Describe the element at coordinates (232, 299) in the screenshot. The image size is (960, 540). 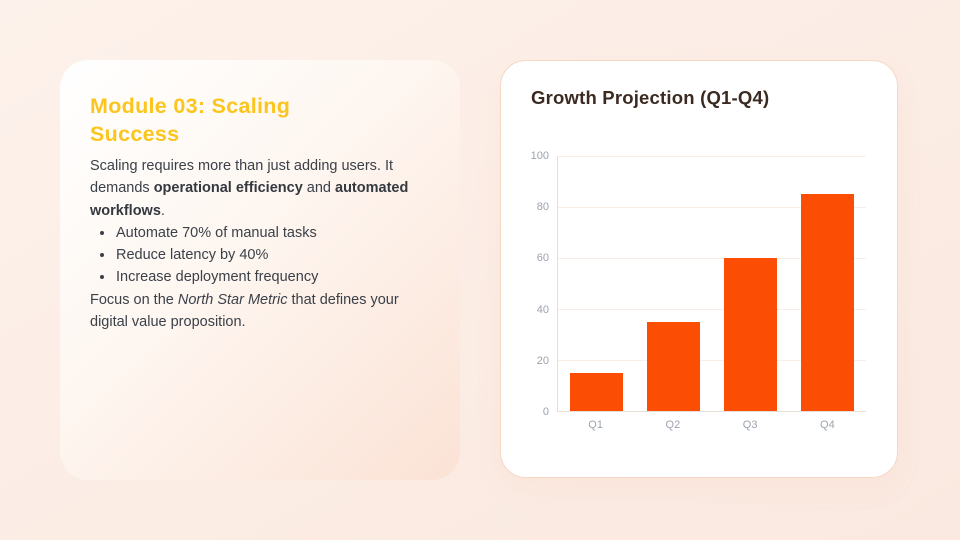
I see `outro-italic-north-star-metric: North Star Metric` at that location.